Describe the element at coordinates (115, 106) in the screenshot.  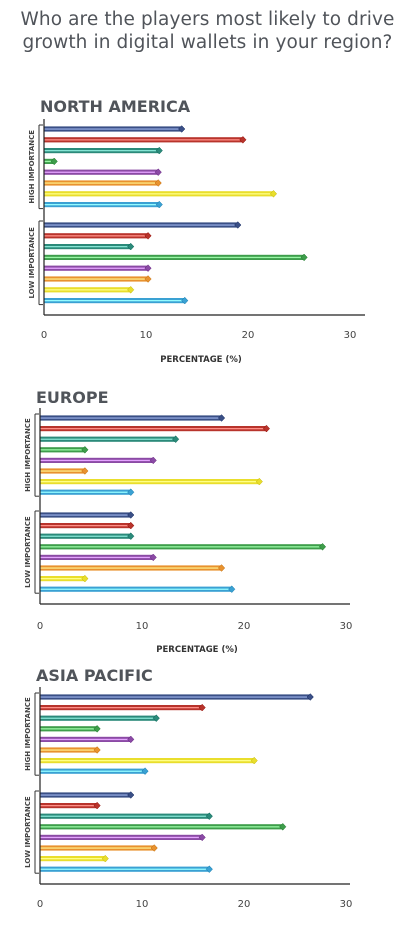
I see `chart-title: NORTH AMERICA` at that location.